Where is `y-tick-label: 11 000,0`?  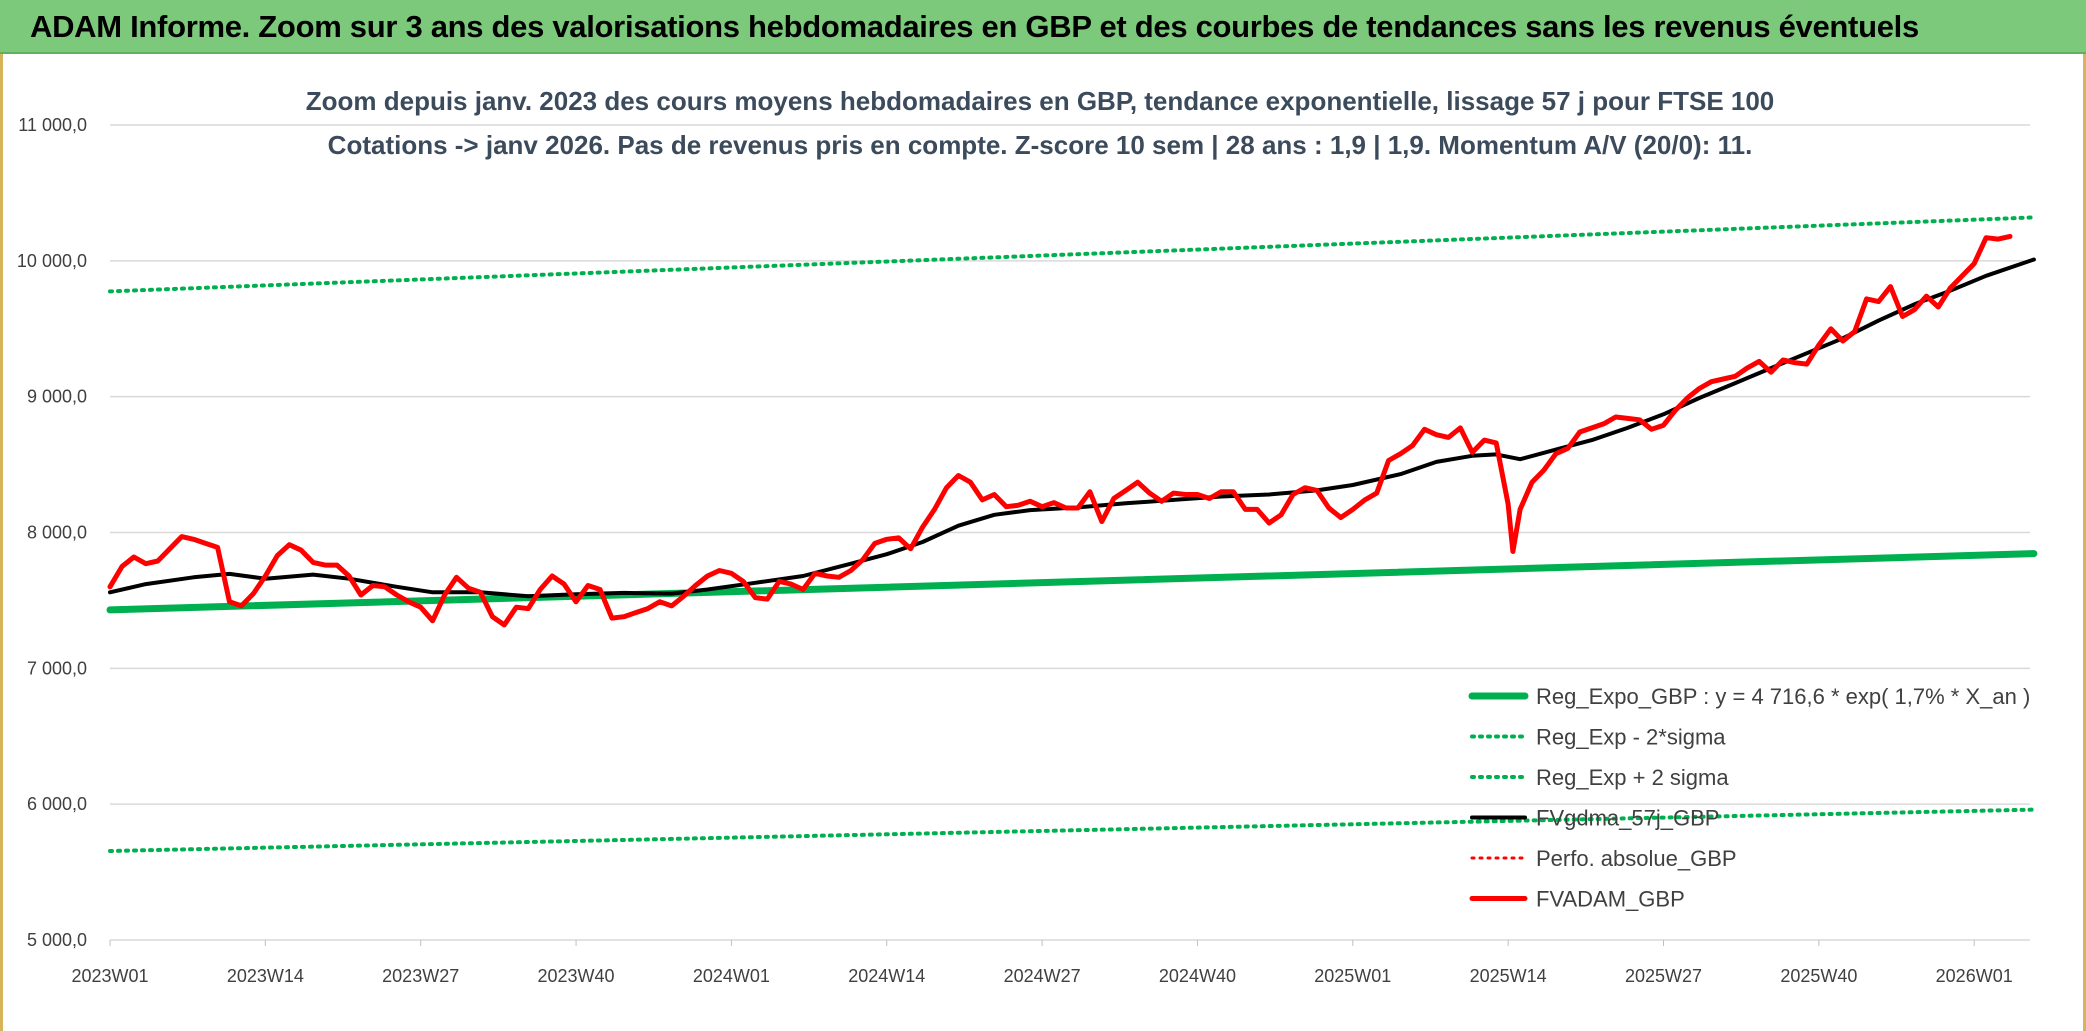 y-tick-label: 11 000,0 is located at coordinates (52, 125).